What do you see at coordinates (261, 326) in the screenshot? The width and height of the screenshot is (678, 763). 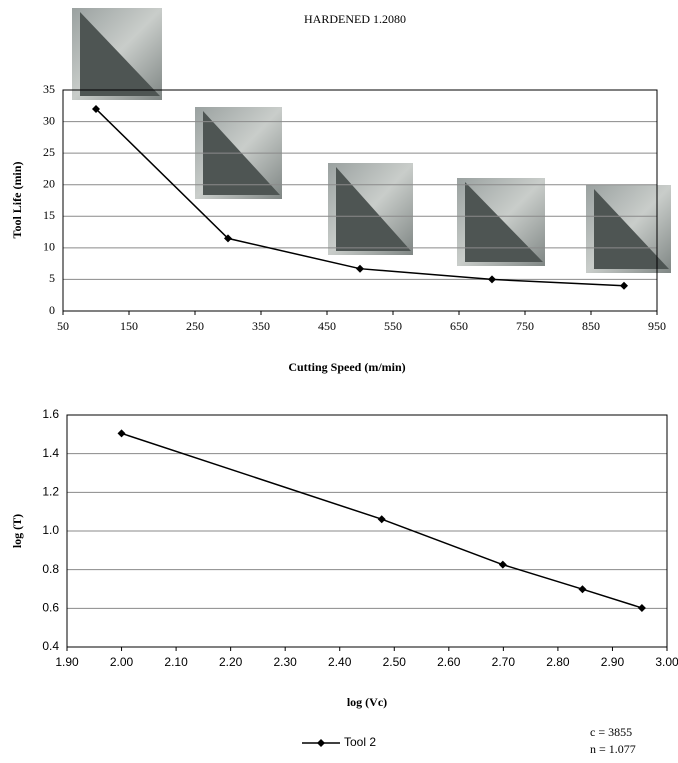 I see `x-tick-label: 350` at bounding box center [261, 326].